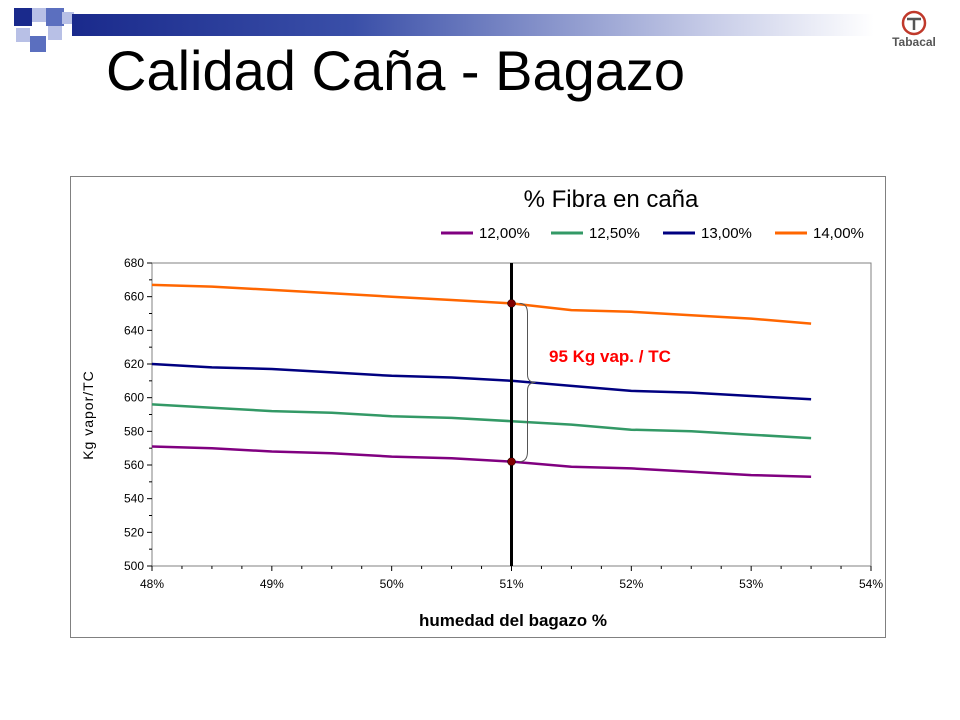 The image size is (960, 720). Describe the element at coordinates (134, 364) in the screenshot. I see `y-tick-label: 620` at that location.